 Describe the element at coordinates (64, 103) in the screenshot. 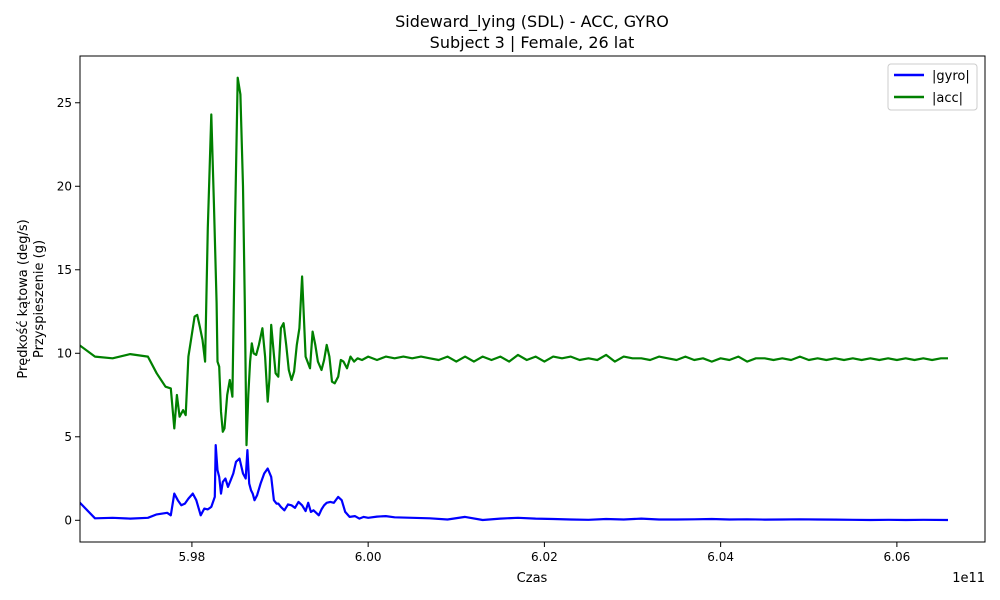

I see `y-tick-label: 25` at that location.